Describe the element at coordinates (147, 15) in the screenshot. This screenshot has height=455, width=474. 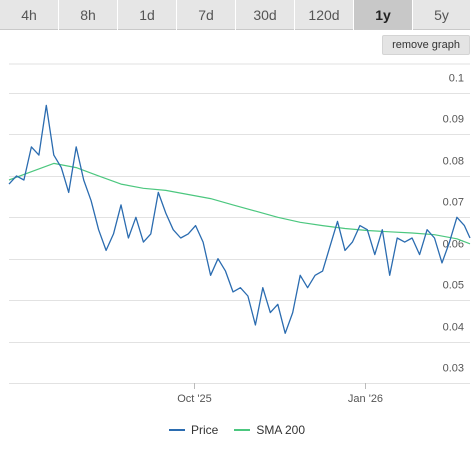
I see `tab-1d: 1d` at that location.